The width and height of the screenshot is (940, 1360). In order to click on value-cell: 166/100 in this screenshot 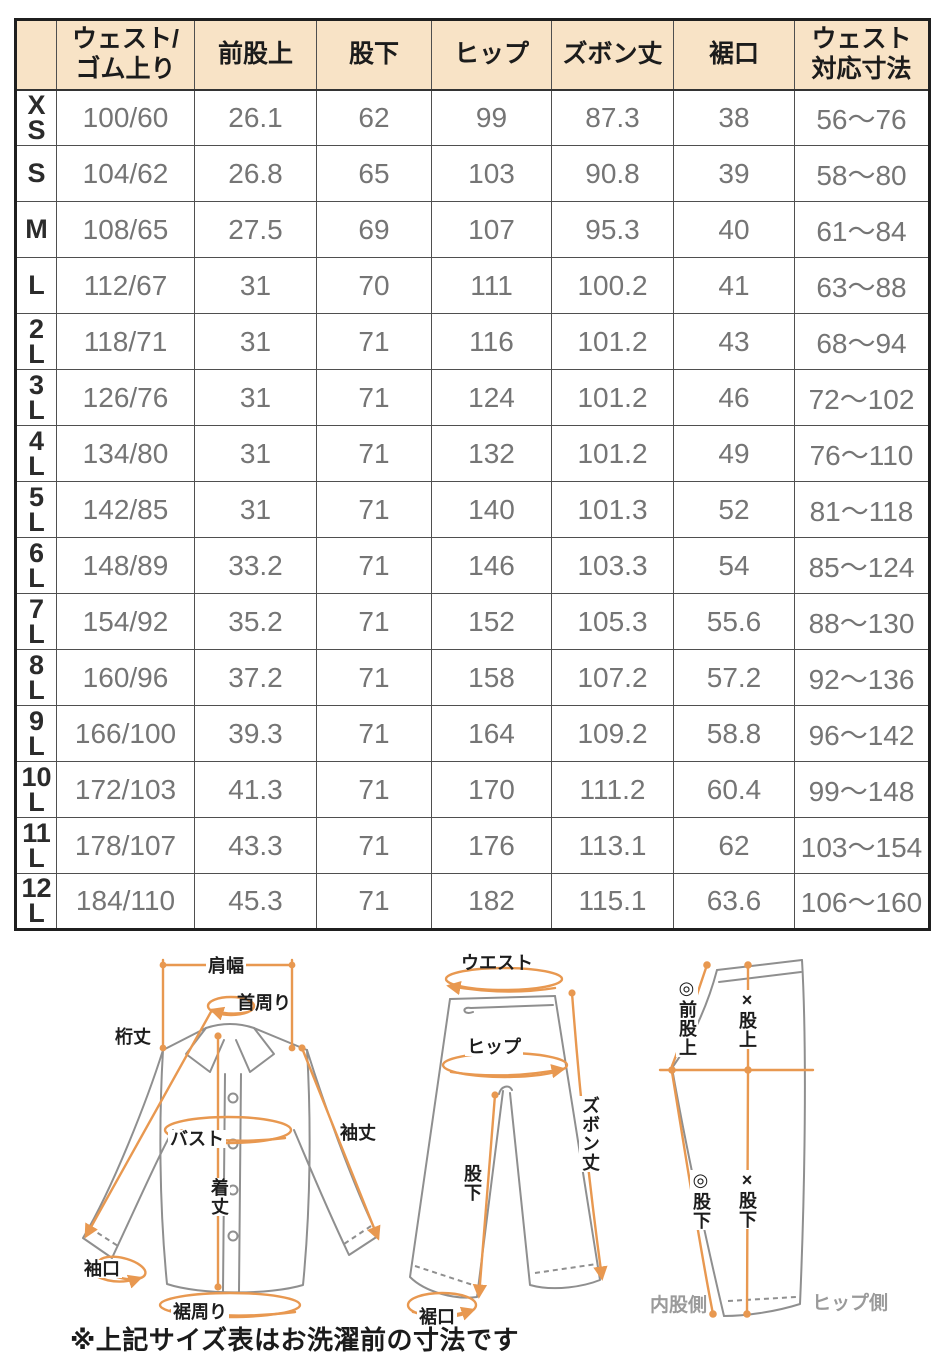, I will do `click(125, 733)`.